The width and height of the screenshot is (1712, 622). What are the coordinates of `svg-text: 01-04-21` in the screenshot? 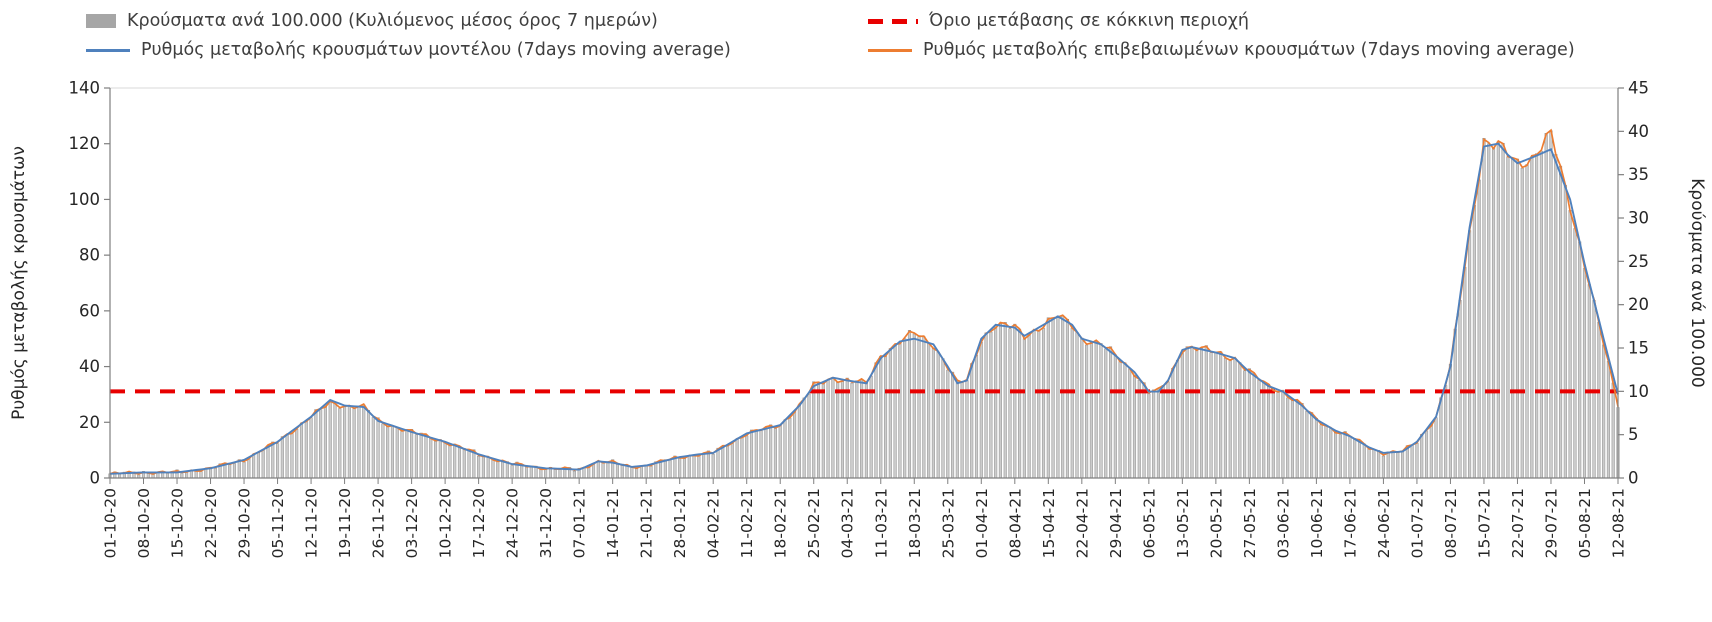 It's located at (982, 523).